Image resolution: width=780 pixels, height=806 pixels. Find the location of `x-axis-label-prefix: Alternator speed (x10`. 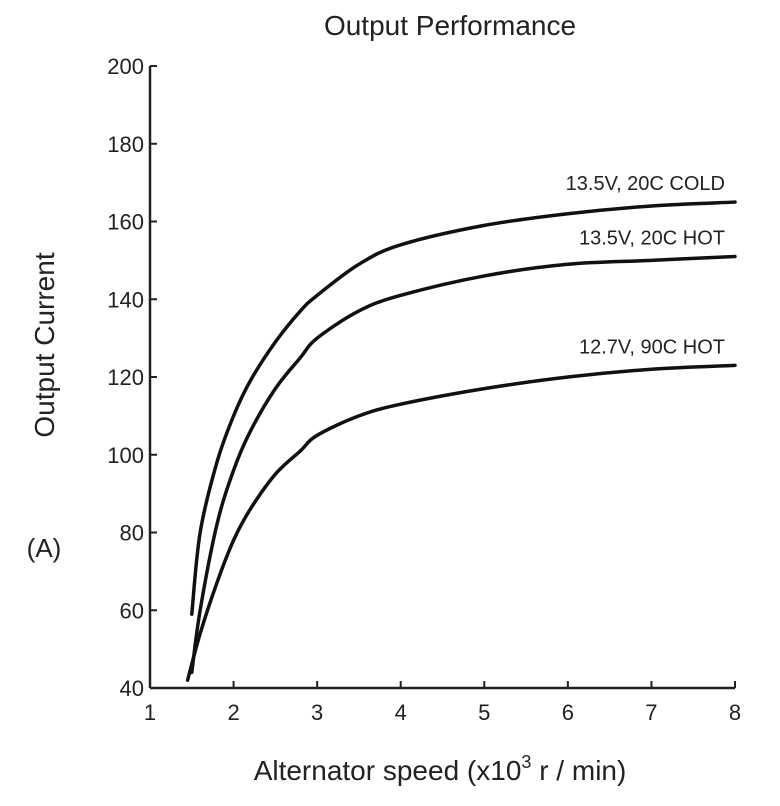

x-axis-label-prefix: Alternator speed (x10 is located at coordinates (388, 770).